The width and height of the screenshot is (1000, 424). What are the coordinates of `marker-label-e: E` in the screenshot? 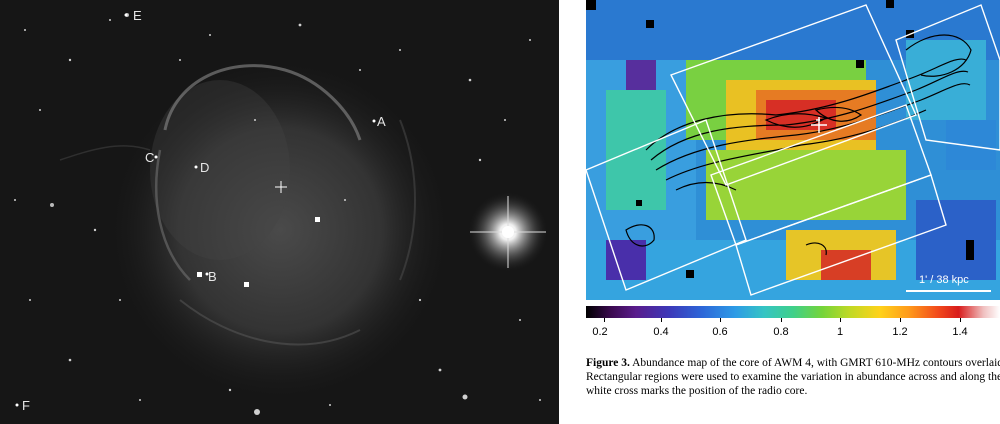 It's located at (137, 15).